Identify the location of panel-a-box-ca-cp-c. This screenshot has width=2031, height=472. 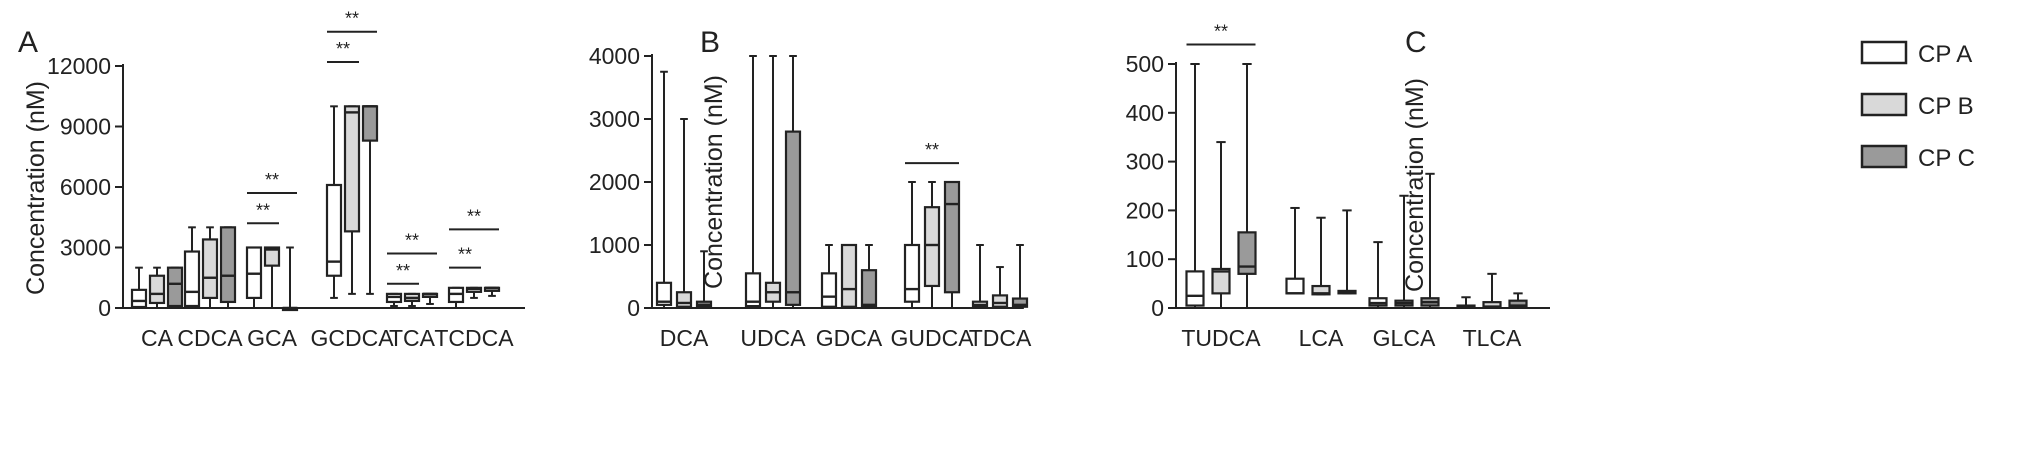
(175, 287).